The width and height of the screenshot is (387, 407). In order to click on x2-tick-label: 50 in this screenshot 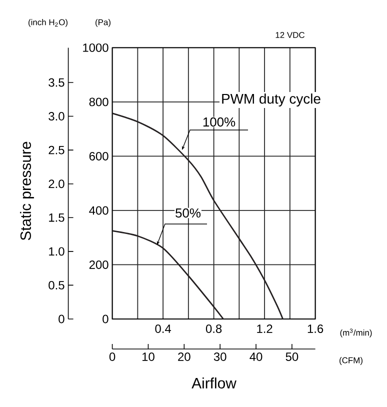, I will do `click(292, 356)`.